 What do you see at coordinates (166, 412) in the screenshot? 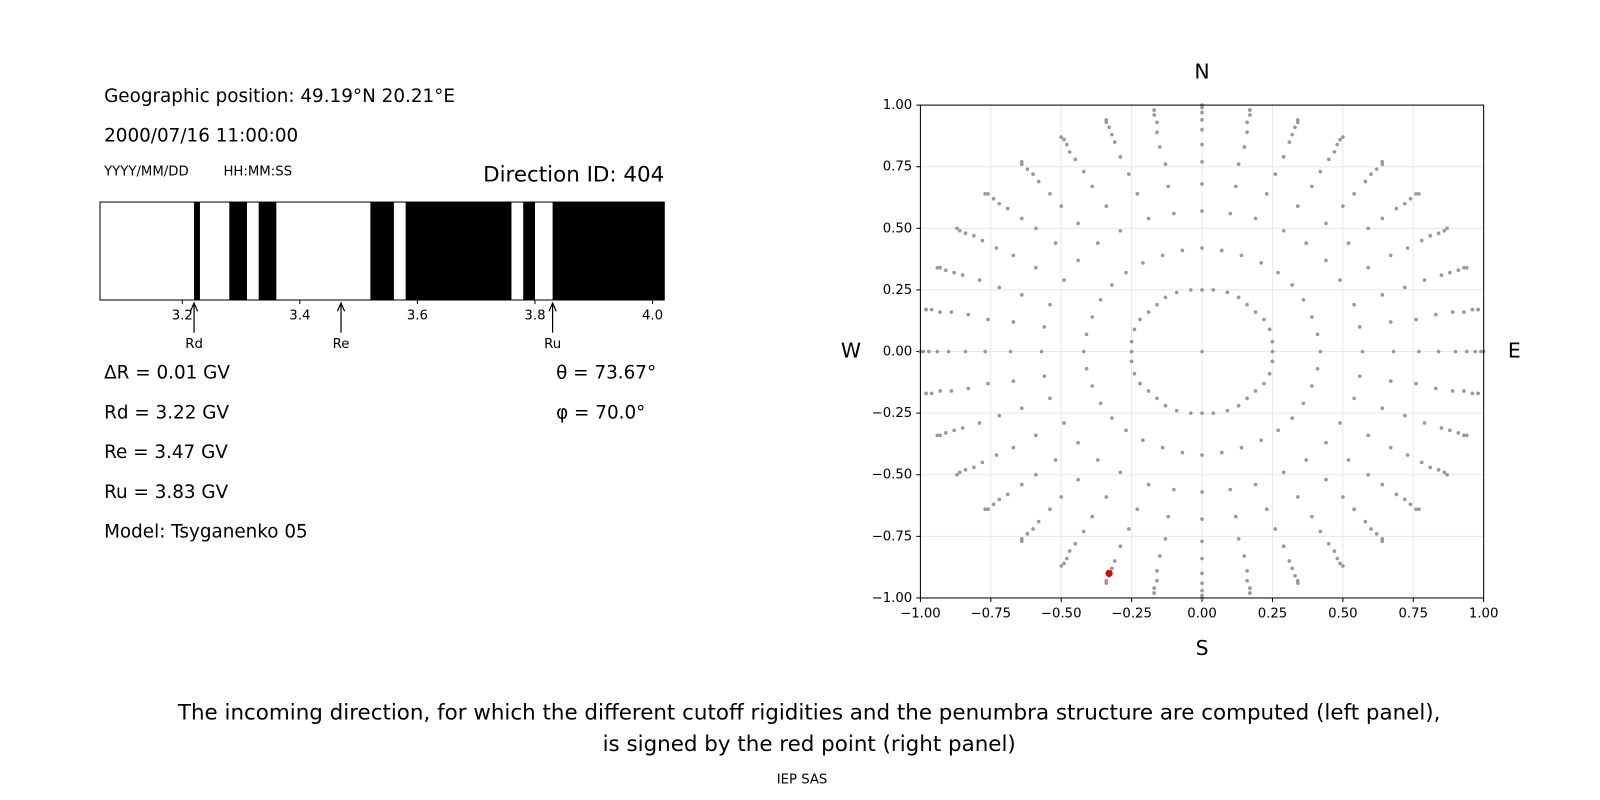
I see `rd-value: Rd = 3.22 GV` at bounding box center [166, 412].